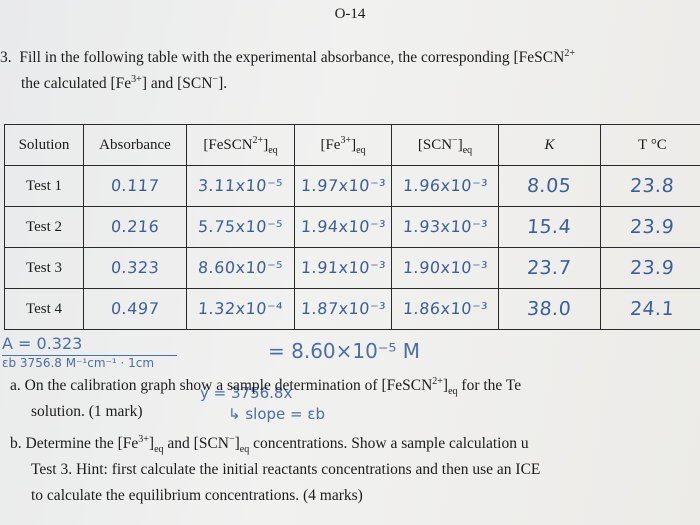  What do you see at coordinates (240, 145) in the screenshot?
I see `header-fescn: [FeSCN2+]eq` at bounding box center [240, 145].